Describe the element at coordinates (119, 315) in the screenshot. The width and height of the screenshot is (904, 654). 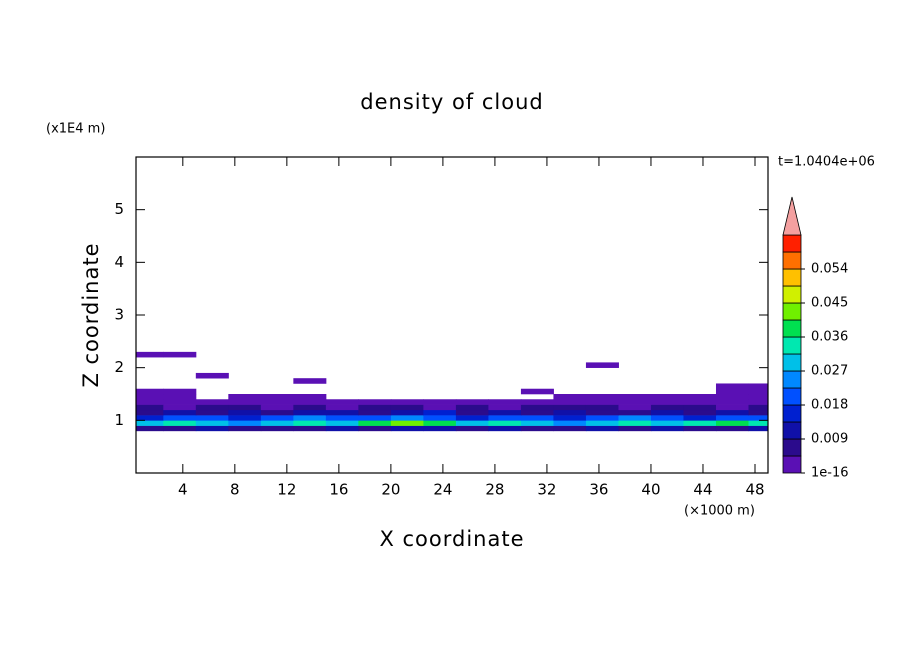
I see `y-tick-label: 3` at that location.